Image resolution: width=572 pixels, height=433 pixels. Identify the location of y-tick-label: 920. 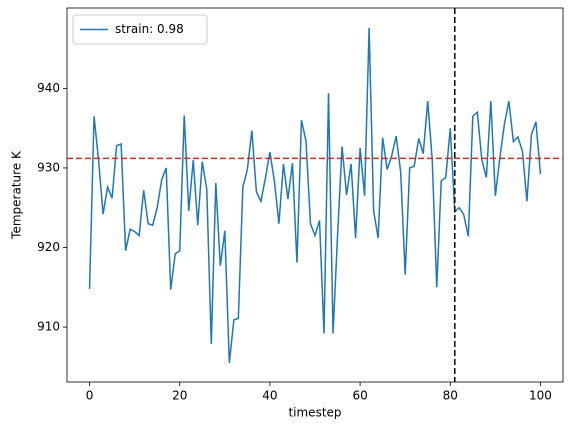
(48, 247).